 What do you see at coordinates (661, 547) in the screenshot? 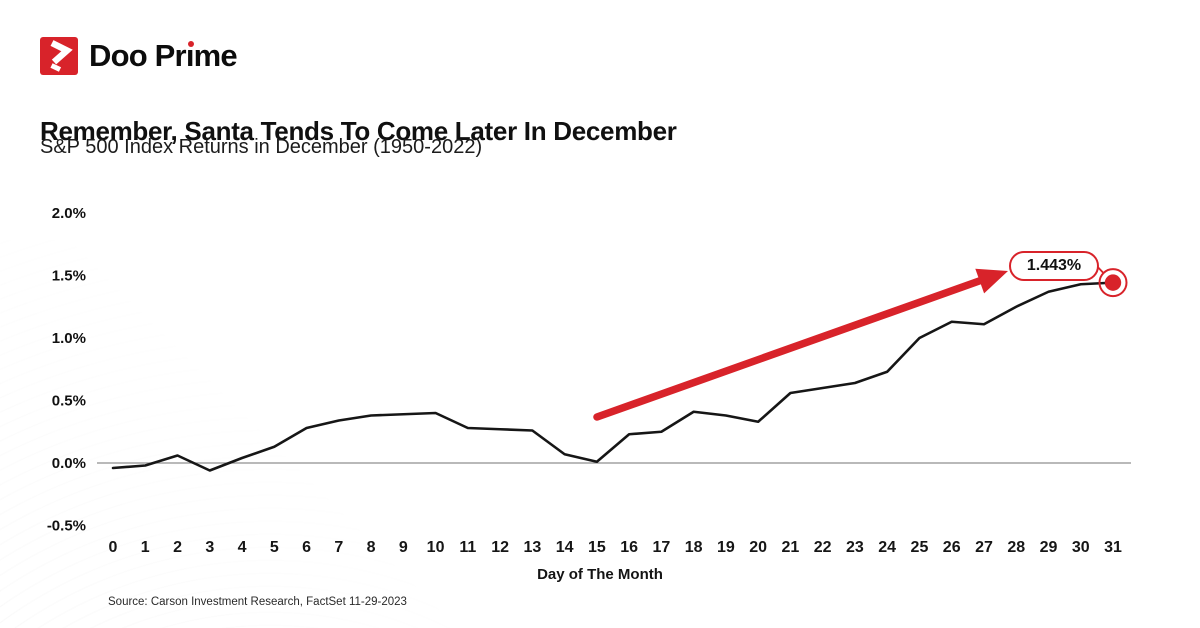
I see `x-tick-label: 17` at bounding box center [661, 547].